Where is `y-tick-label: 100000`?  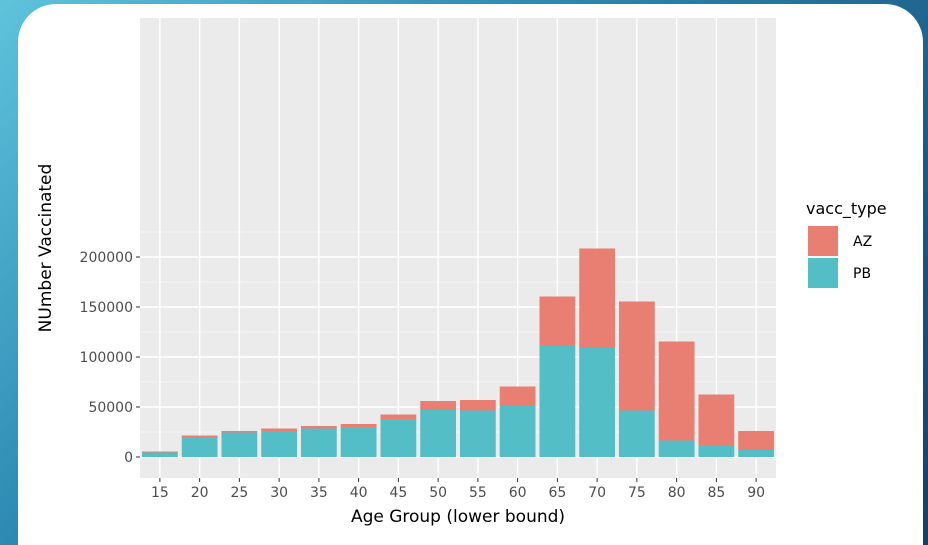
y-tick-label: 100000 is located at coordinates (106, 358).